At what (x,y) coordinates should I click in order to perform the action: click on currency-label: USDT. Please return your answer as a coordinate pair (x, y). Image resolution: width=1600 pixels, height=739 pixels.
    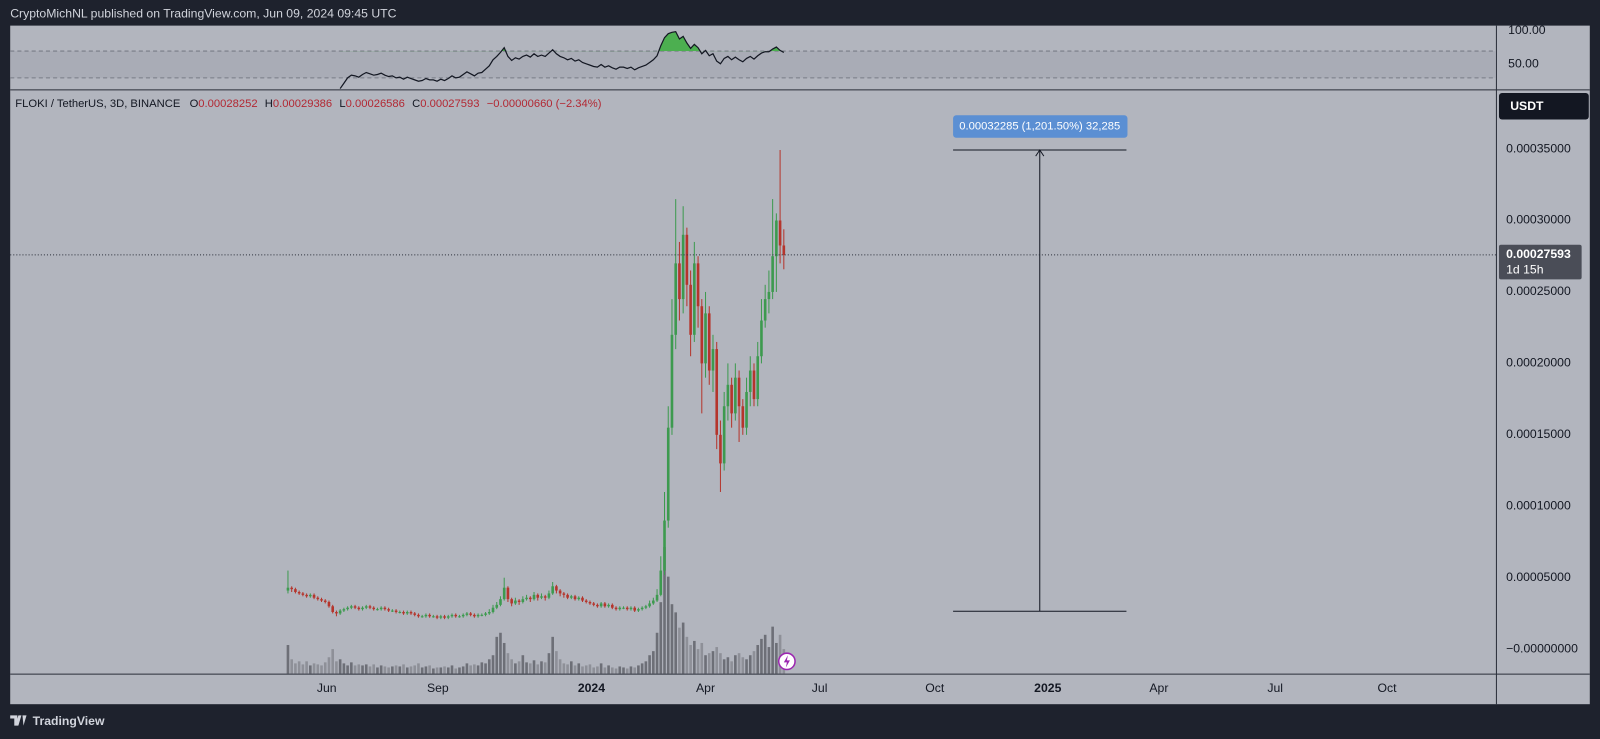
    Looking at the image, I should click on (1527, 106).